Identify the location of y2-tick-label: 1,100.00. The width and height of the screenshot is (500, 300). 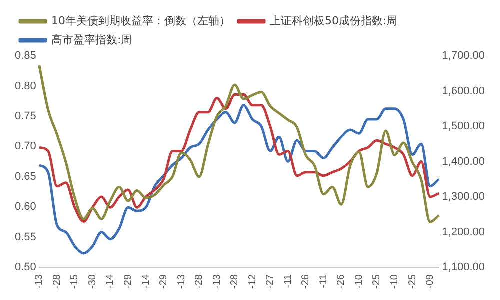
(464, 268).